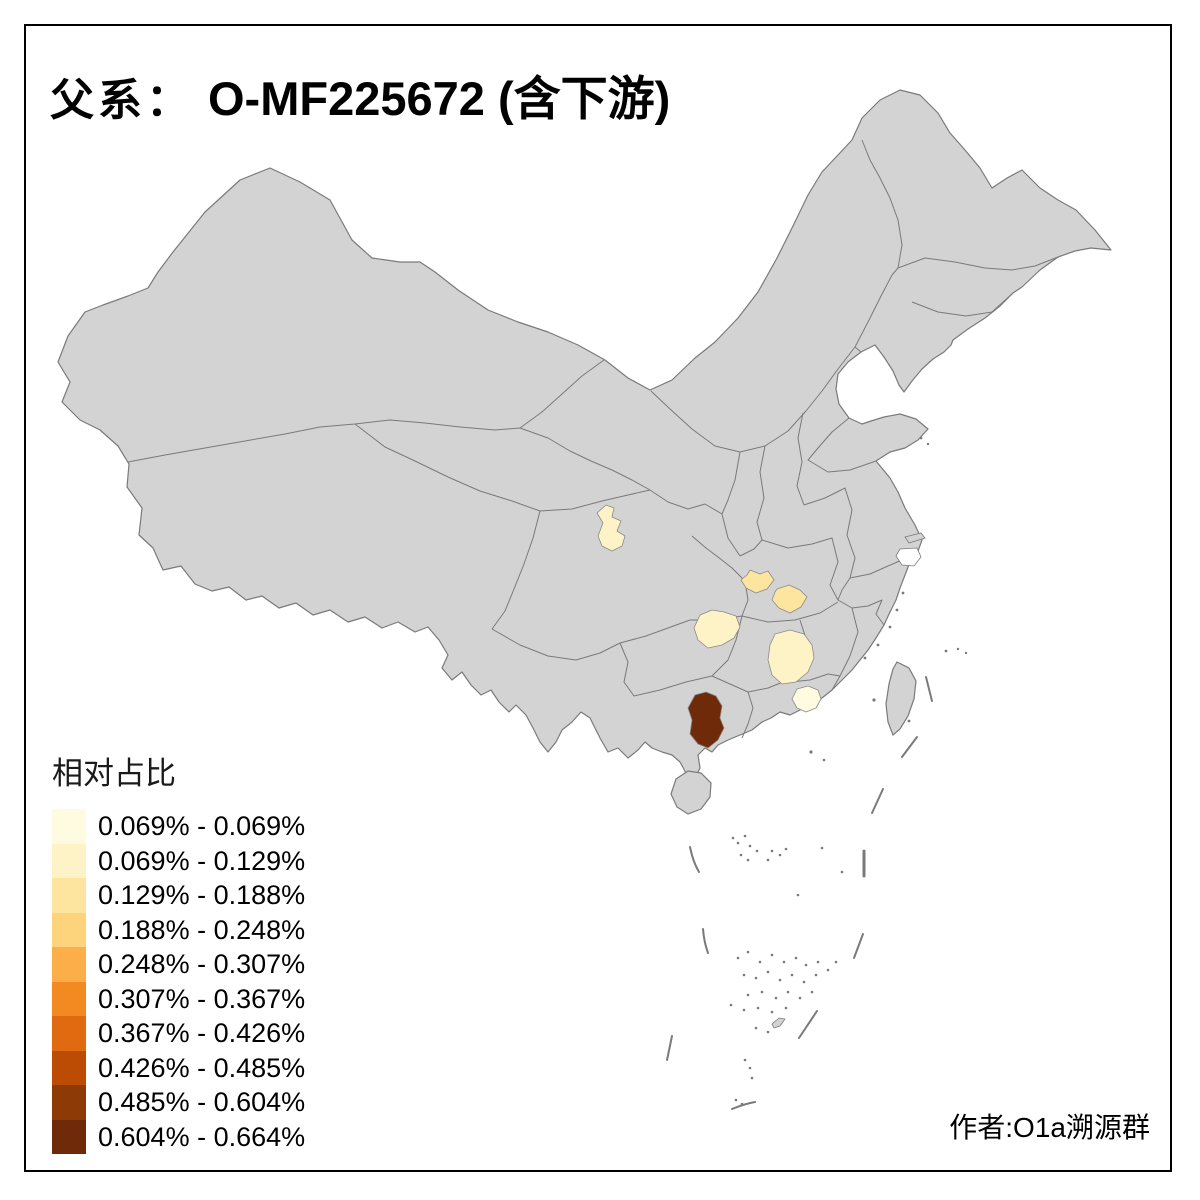  What do you see at coordinates (202, 1136) in the screenshot?
I see `legend-label: 0.604% - 0.664%` at bounding box center [202, 1136].